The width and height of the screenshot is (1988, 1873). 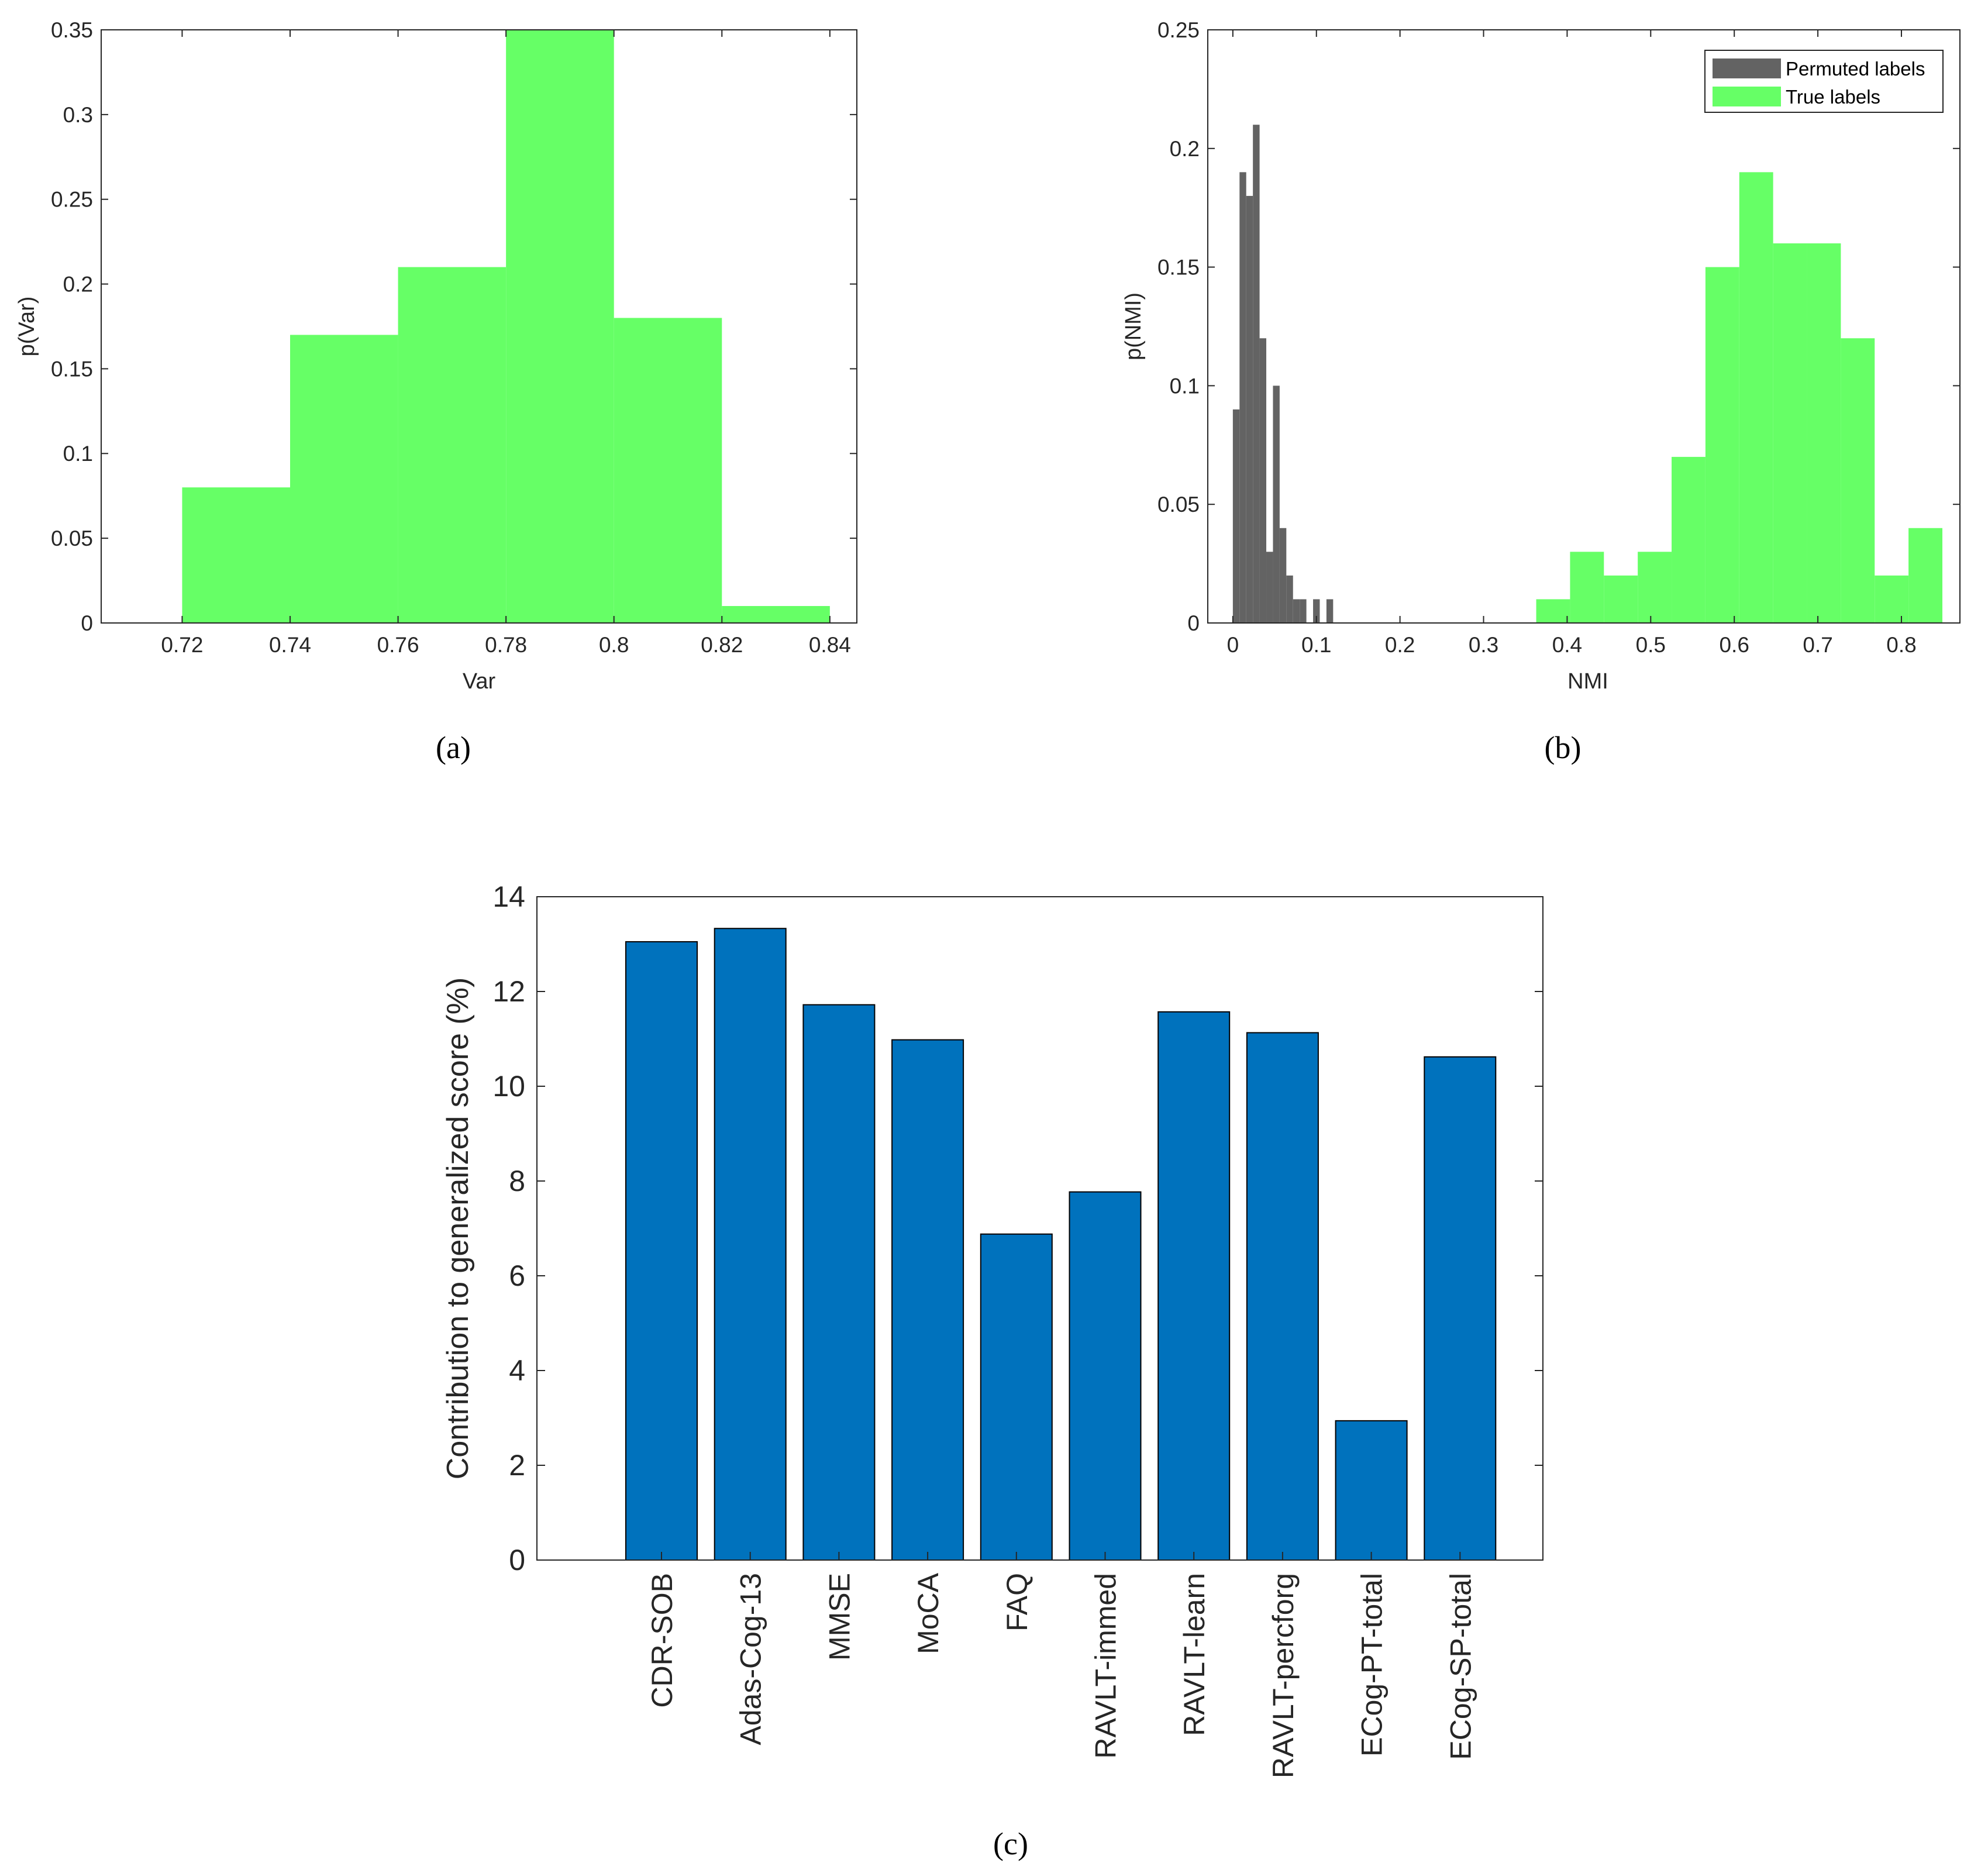 I want to click on chart-a-caption: (a), so click(x=453, y=747).